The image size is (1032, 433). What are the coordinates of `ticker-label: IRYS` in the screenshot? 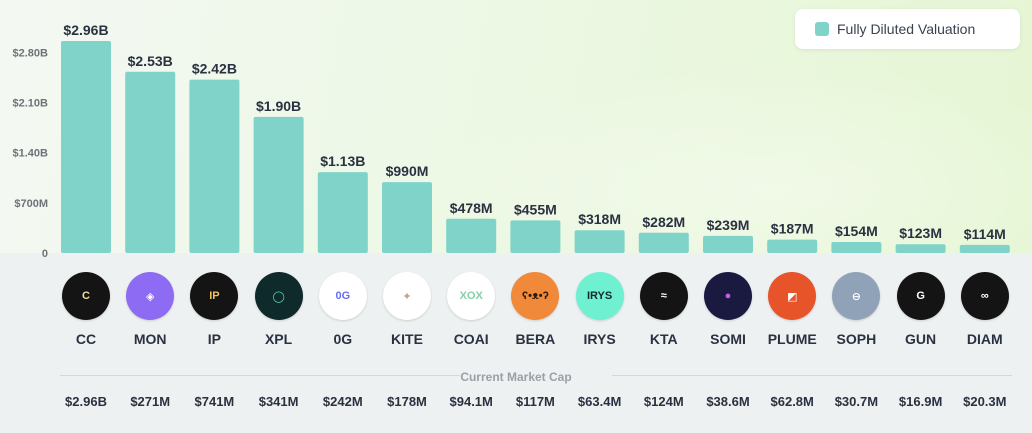 It's located at (599, 339).